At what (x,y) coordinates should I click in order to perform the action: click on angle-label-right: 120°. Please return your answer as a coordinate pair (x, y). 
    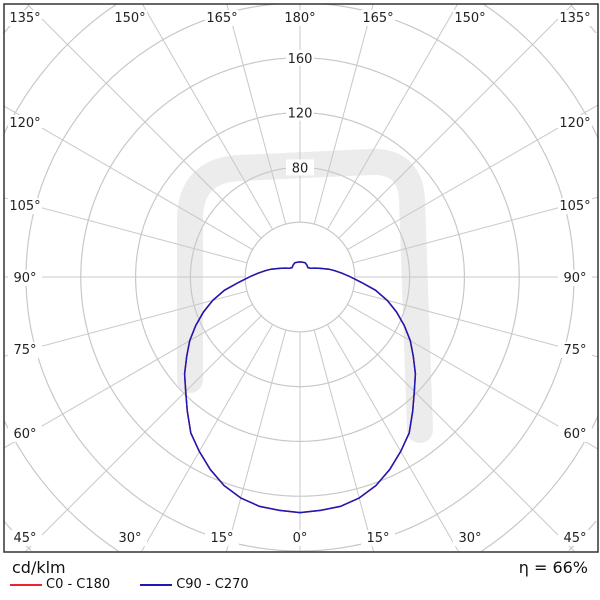
    Looking at the image, I should click on (574, 123).